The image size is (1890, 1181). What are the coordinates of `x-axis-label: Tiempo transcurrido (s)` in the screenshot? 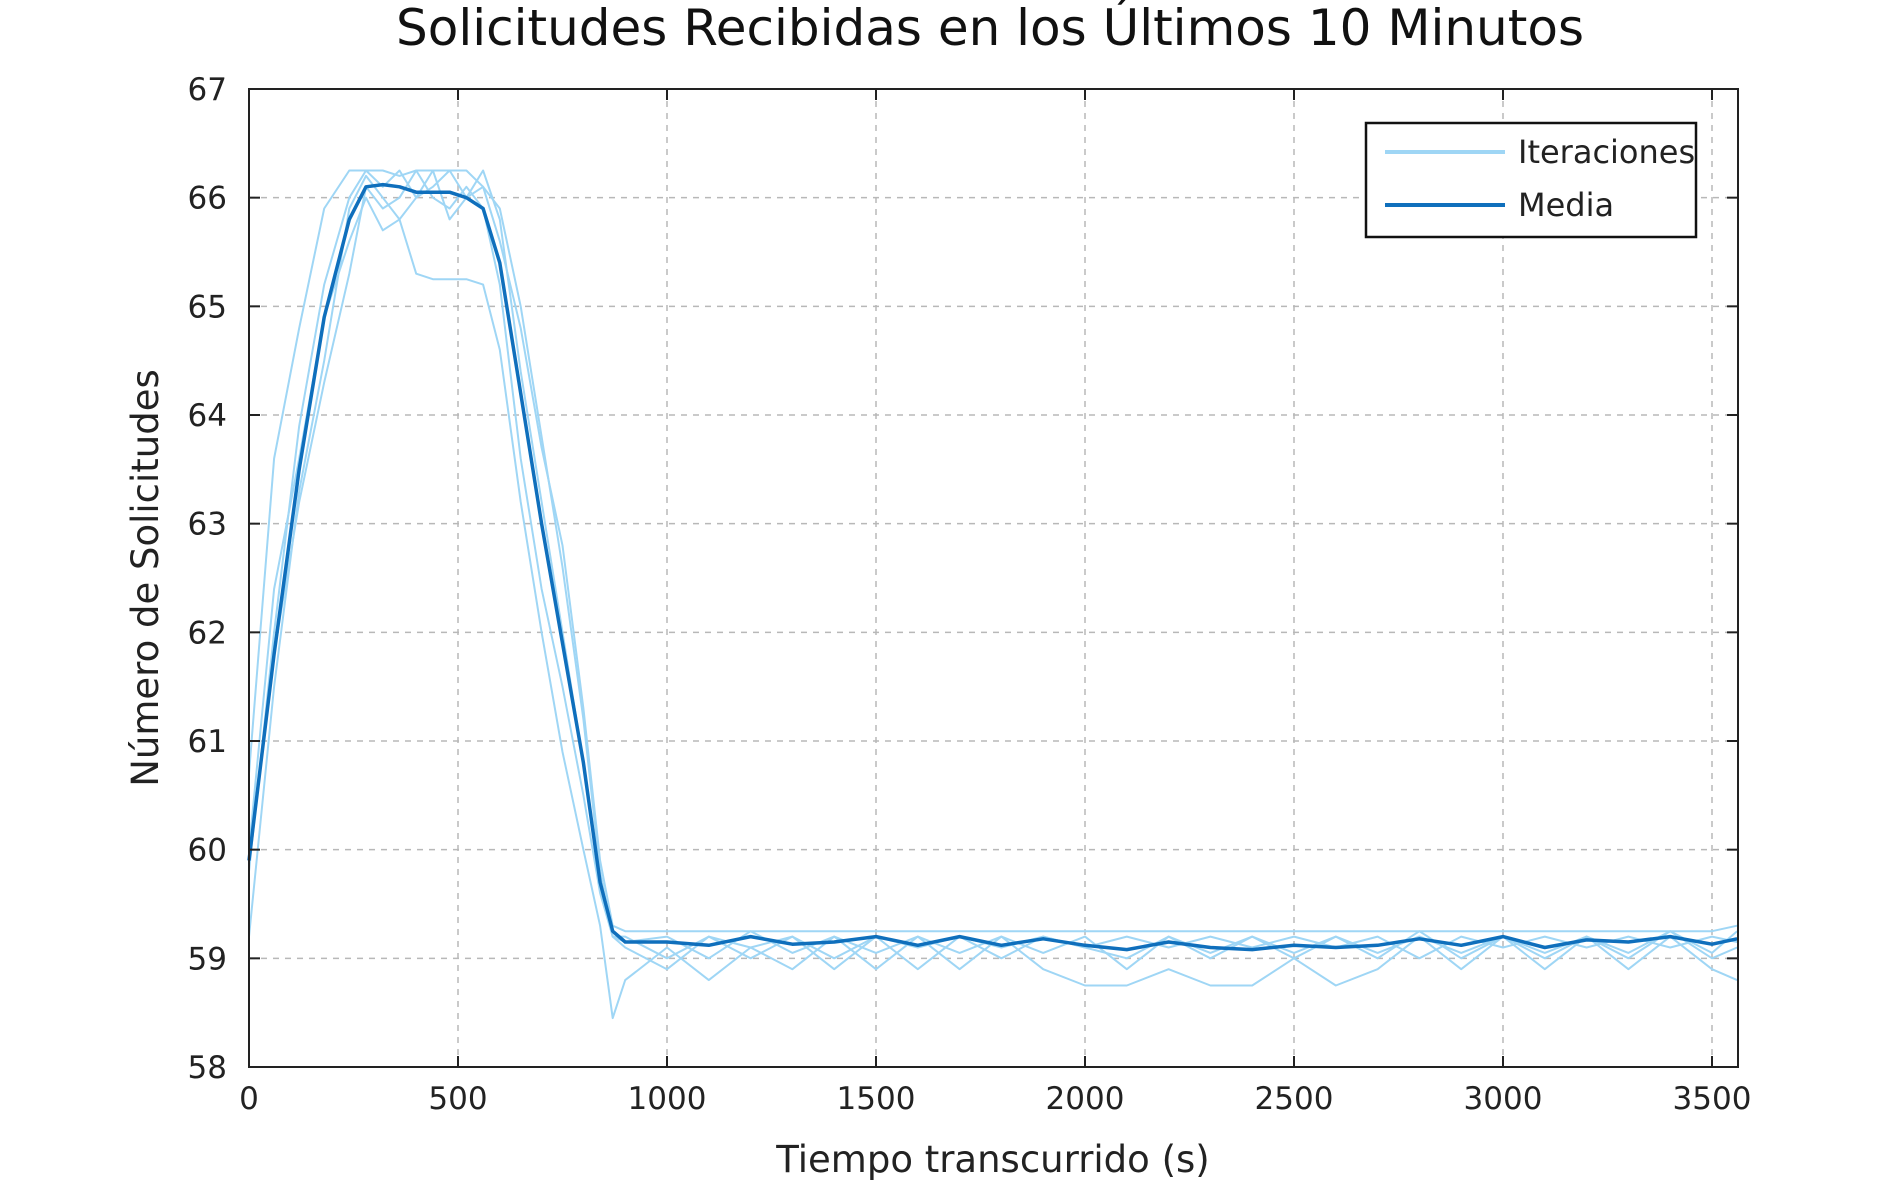 It's located at (992, 1159).